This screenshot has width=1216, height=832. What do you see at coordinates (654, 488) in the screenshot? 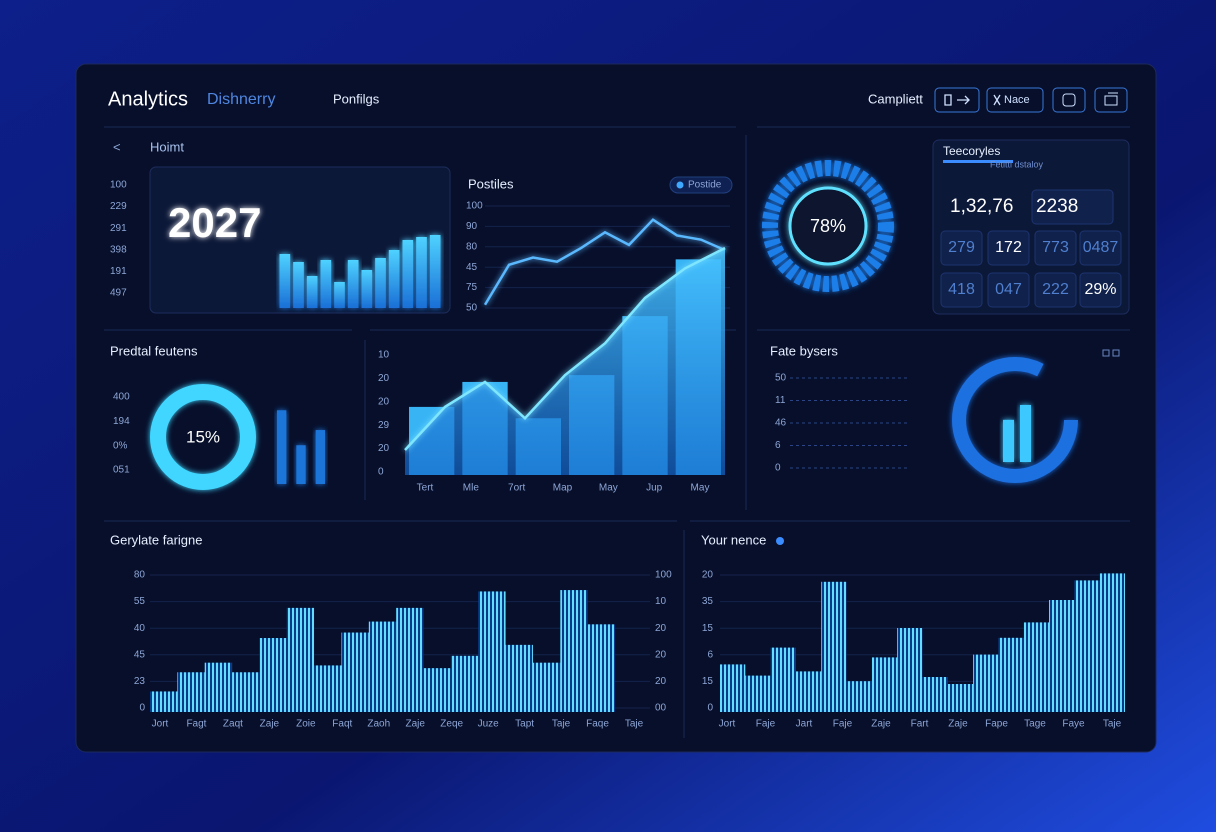
I see `x-tick-label: Jup` at bounding box center [654, 488].